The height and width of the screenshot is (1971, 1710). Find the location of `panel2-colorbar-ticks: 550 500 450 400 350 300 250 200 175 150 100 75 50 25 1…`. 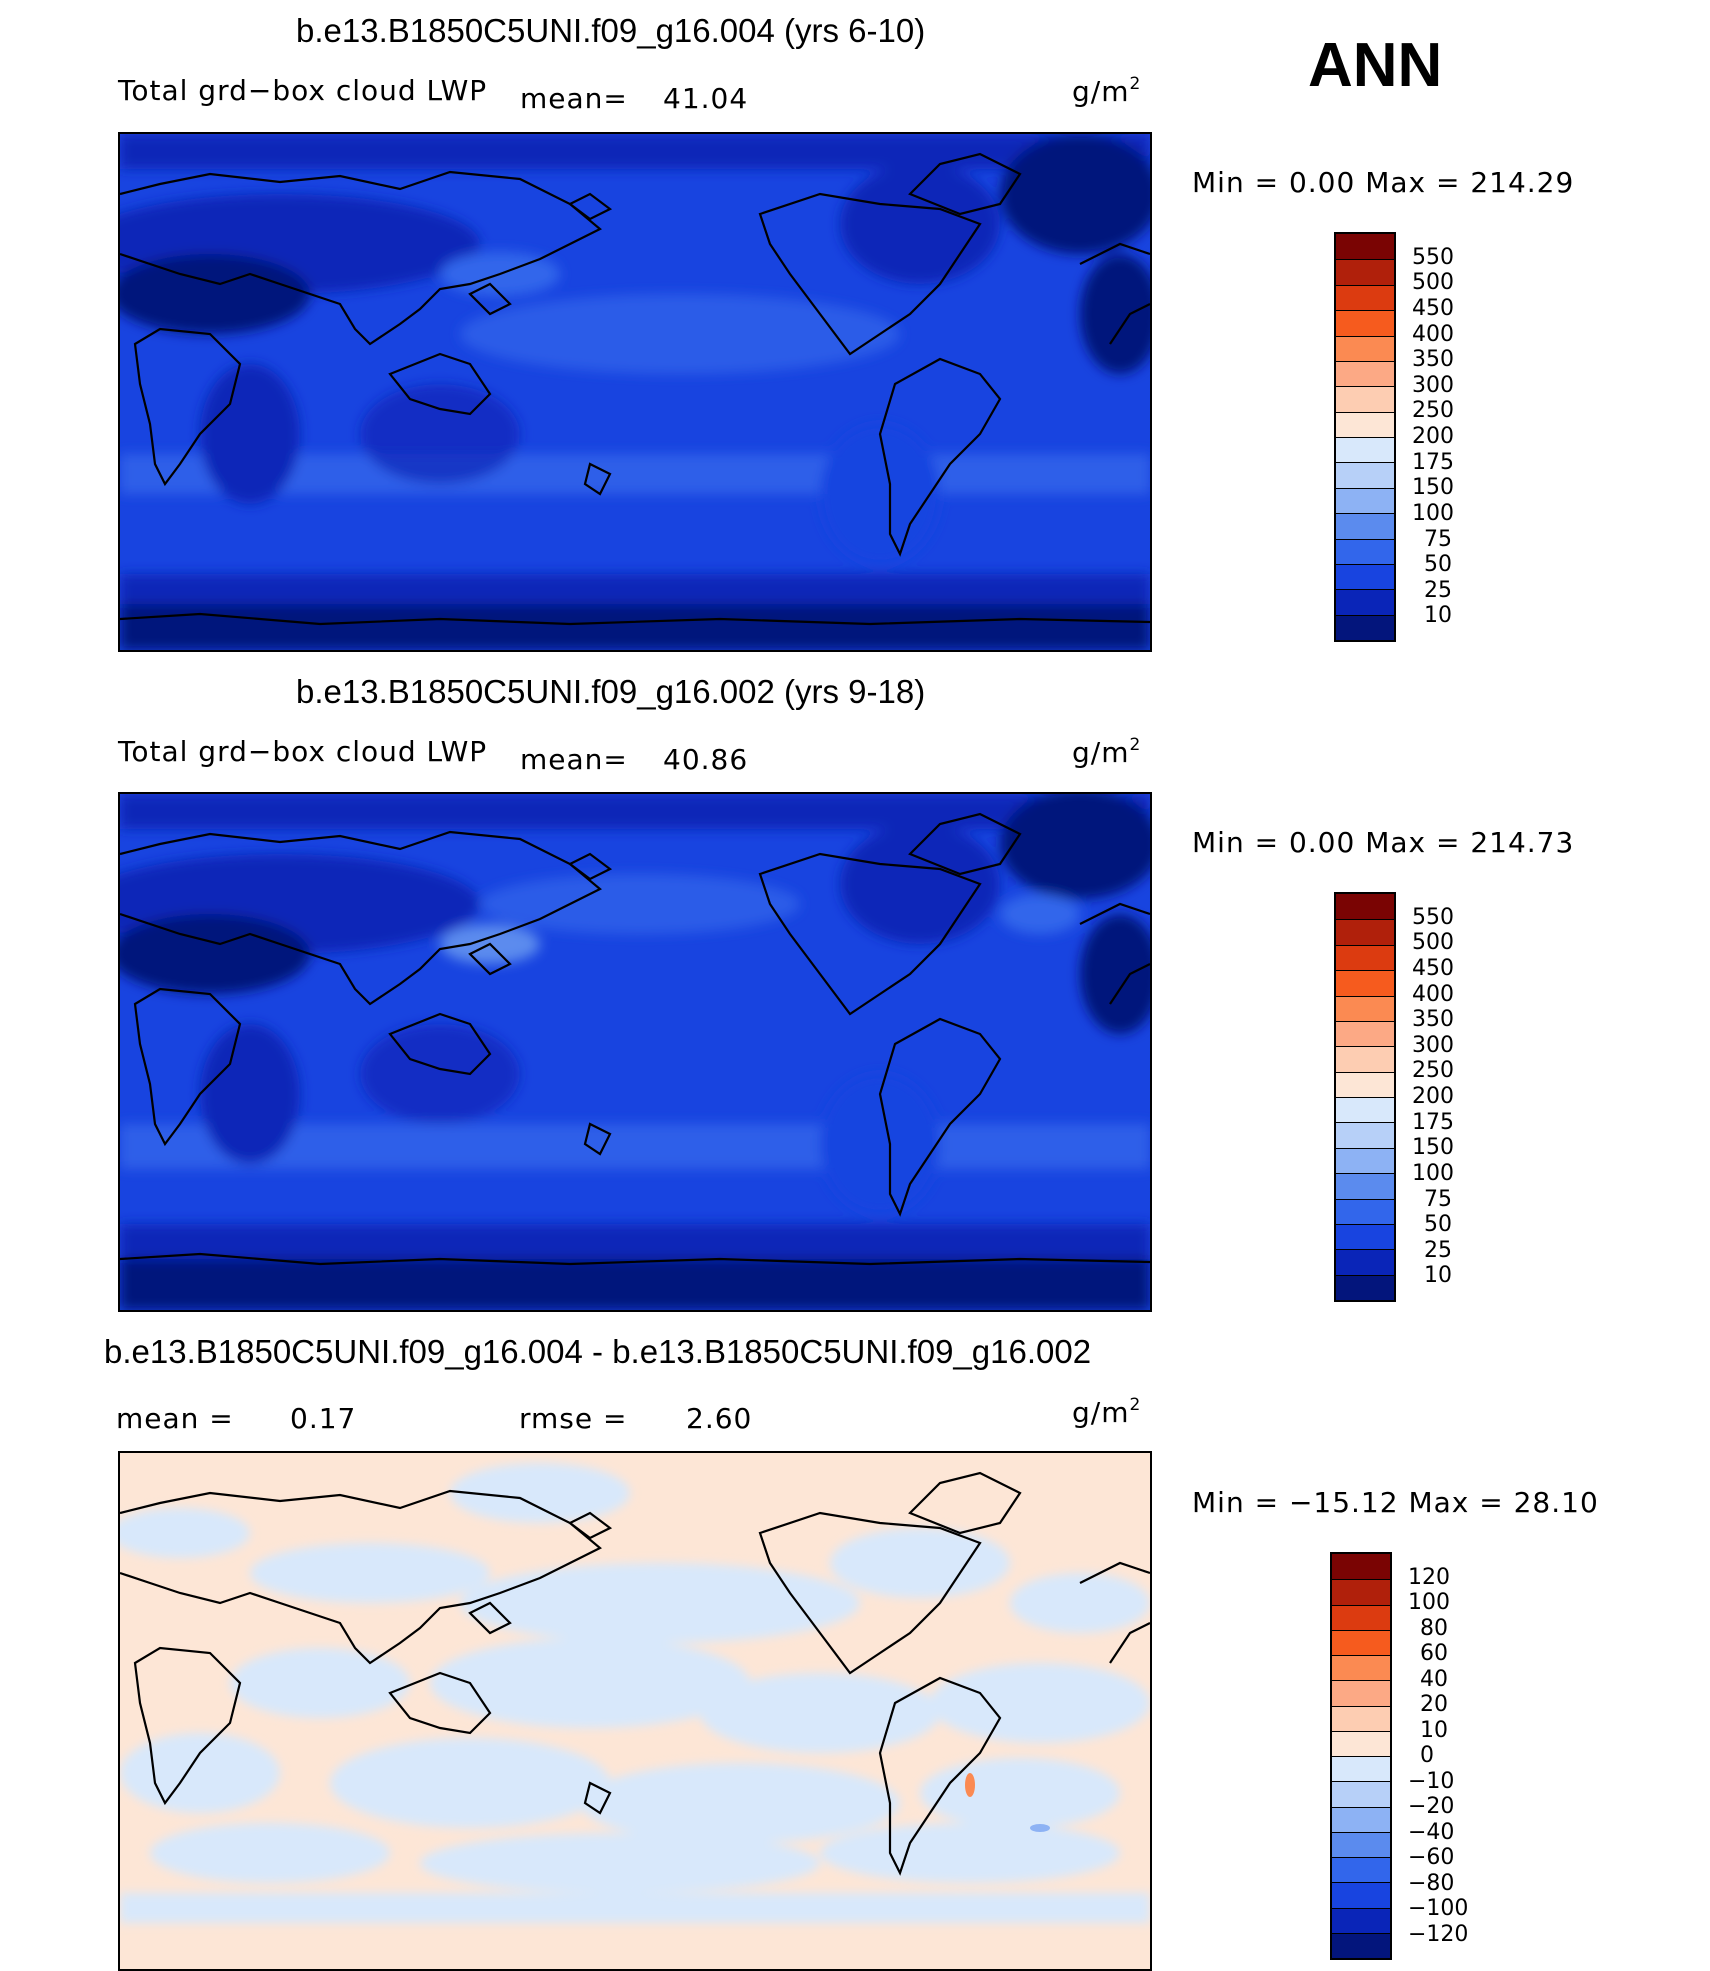

panel2-colorbar-ticks: 550 500 450 400 350 300 250 200 175 150 100 75 50 25 1… is located at coordinates (1452, 1097).